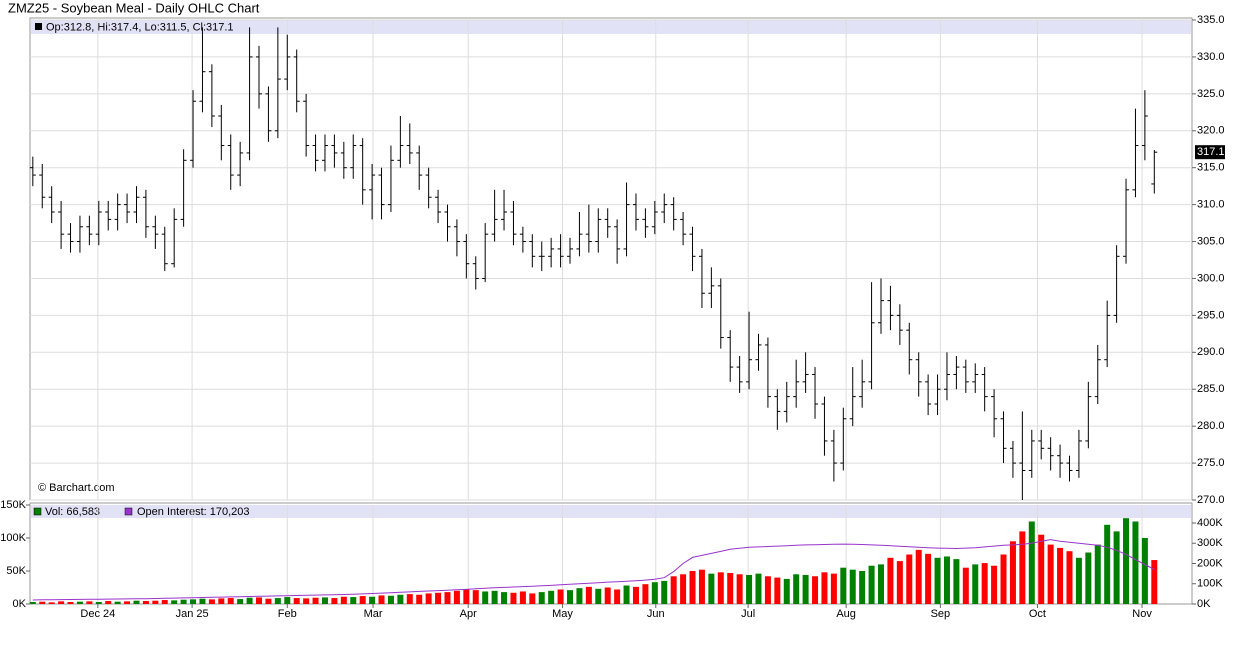 This screenshot has width=1236, height=645. I want to click on x-tick-label: Oct, so click(1037, 614).